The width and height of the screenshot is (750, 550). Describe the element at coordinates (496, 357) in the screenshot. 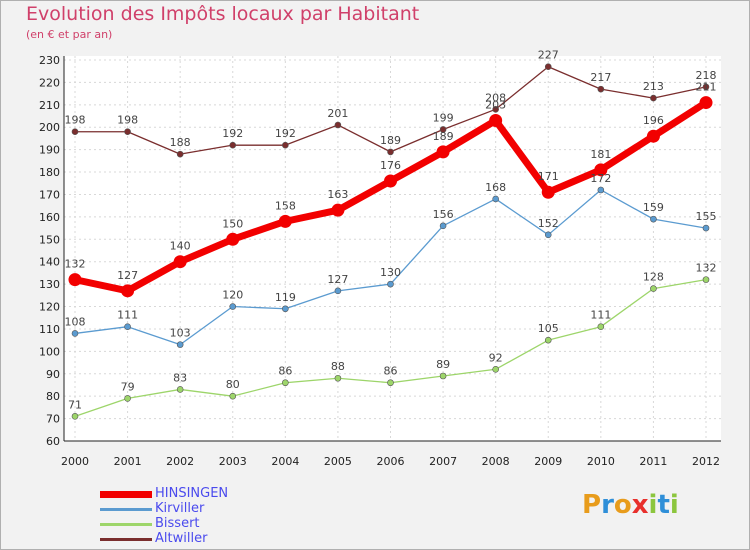

I see `data-label: 92` at that location.